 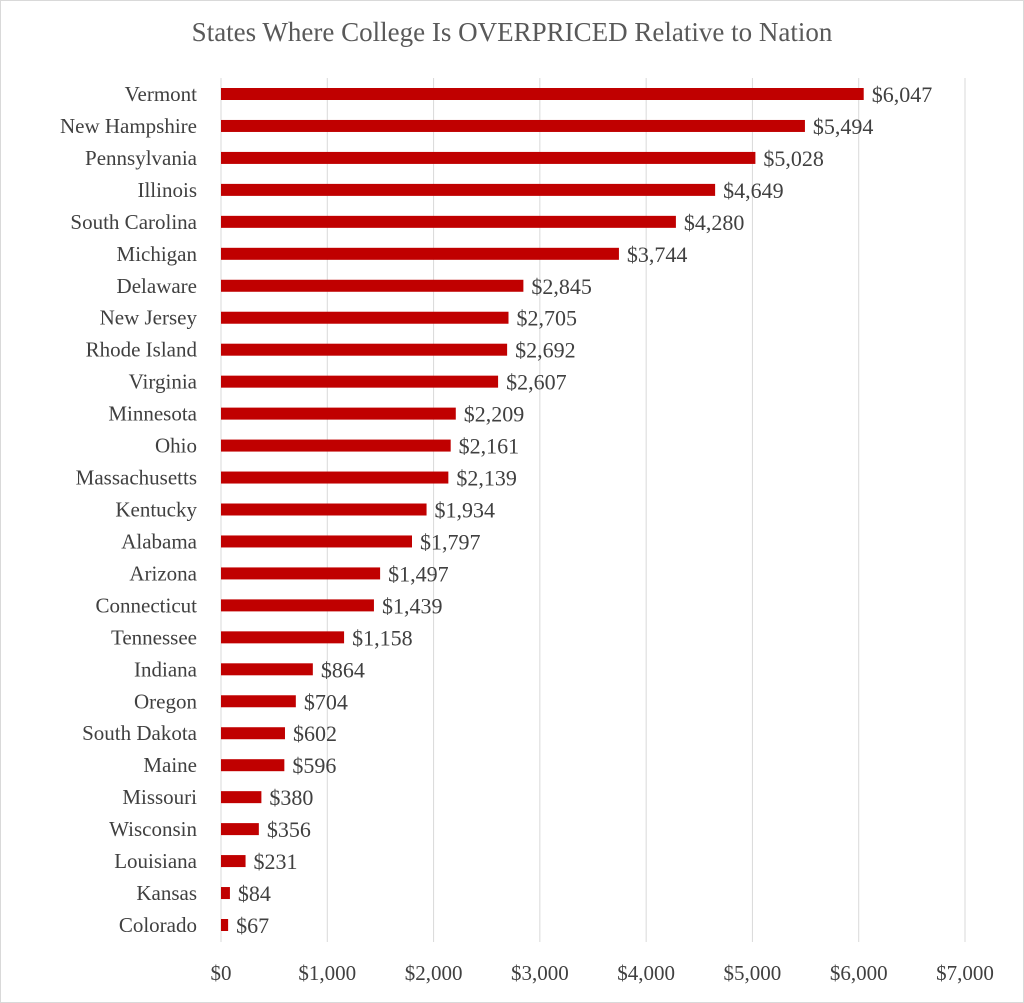 I want to click on category-label: Tennessee, so click(x=154, y=637).